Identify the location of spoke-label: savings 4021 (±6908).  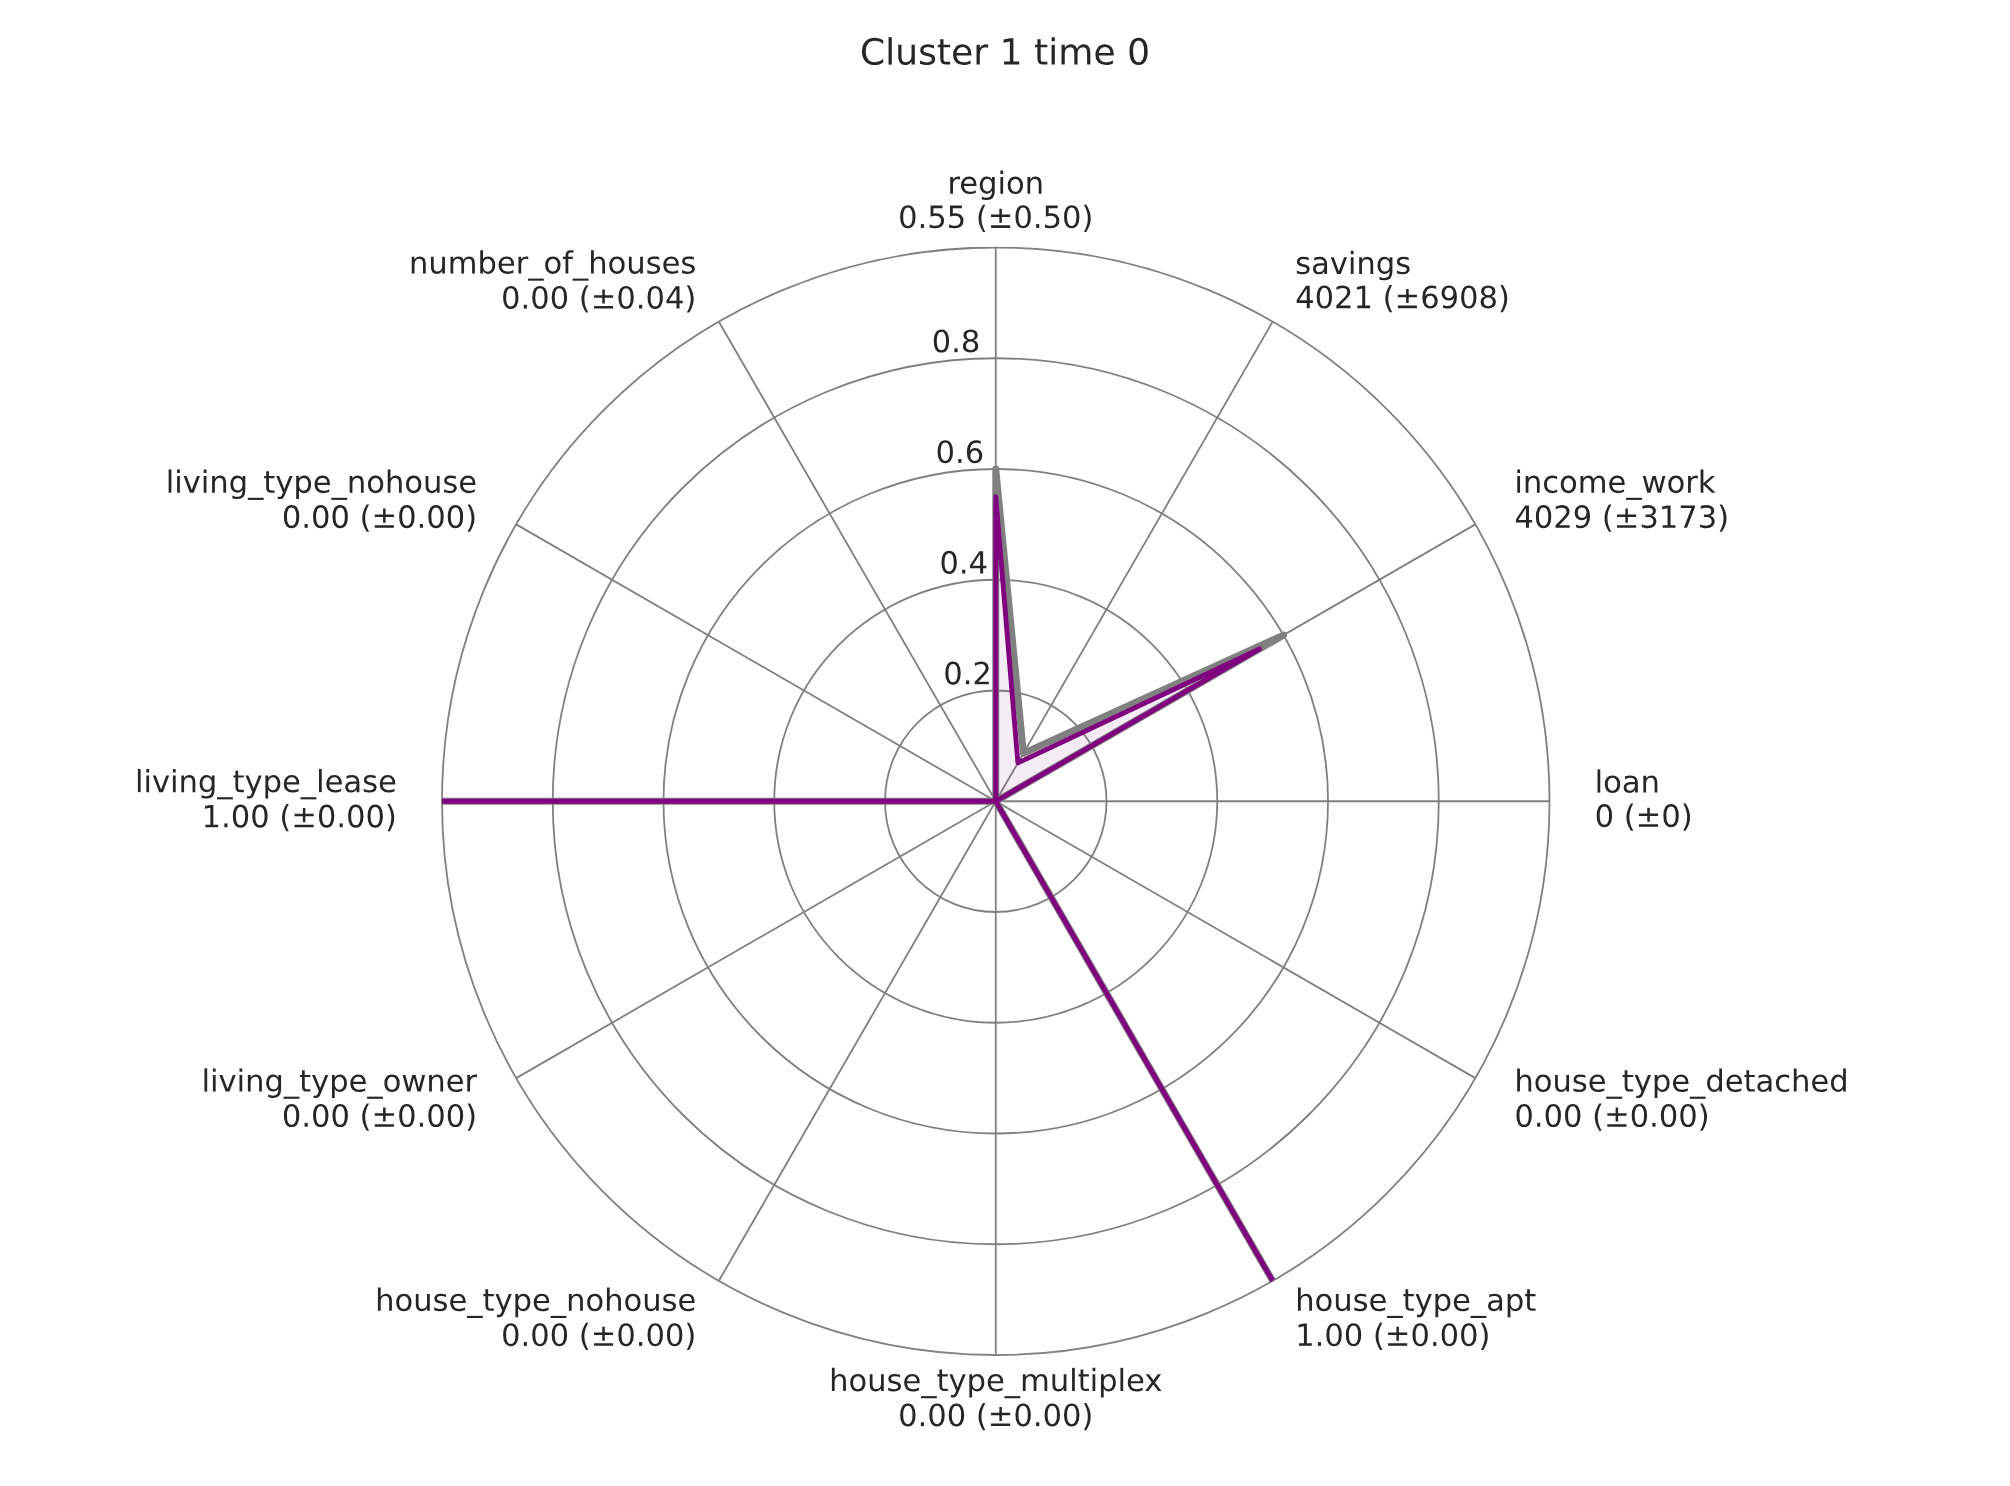
(1402, 281).